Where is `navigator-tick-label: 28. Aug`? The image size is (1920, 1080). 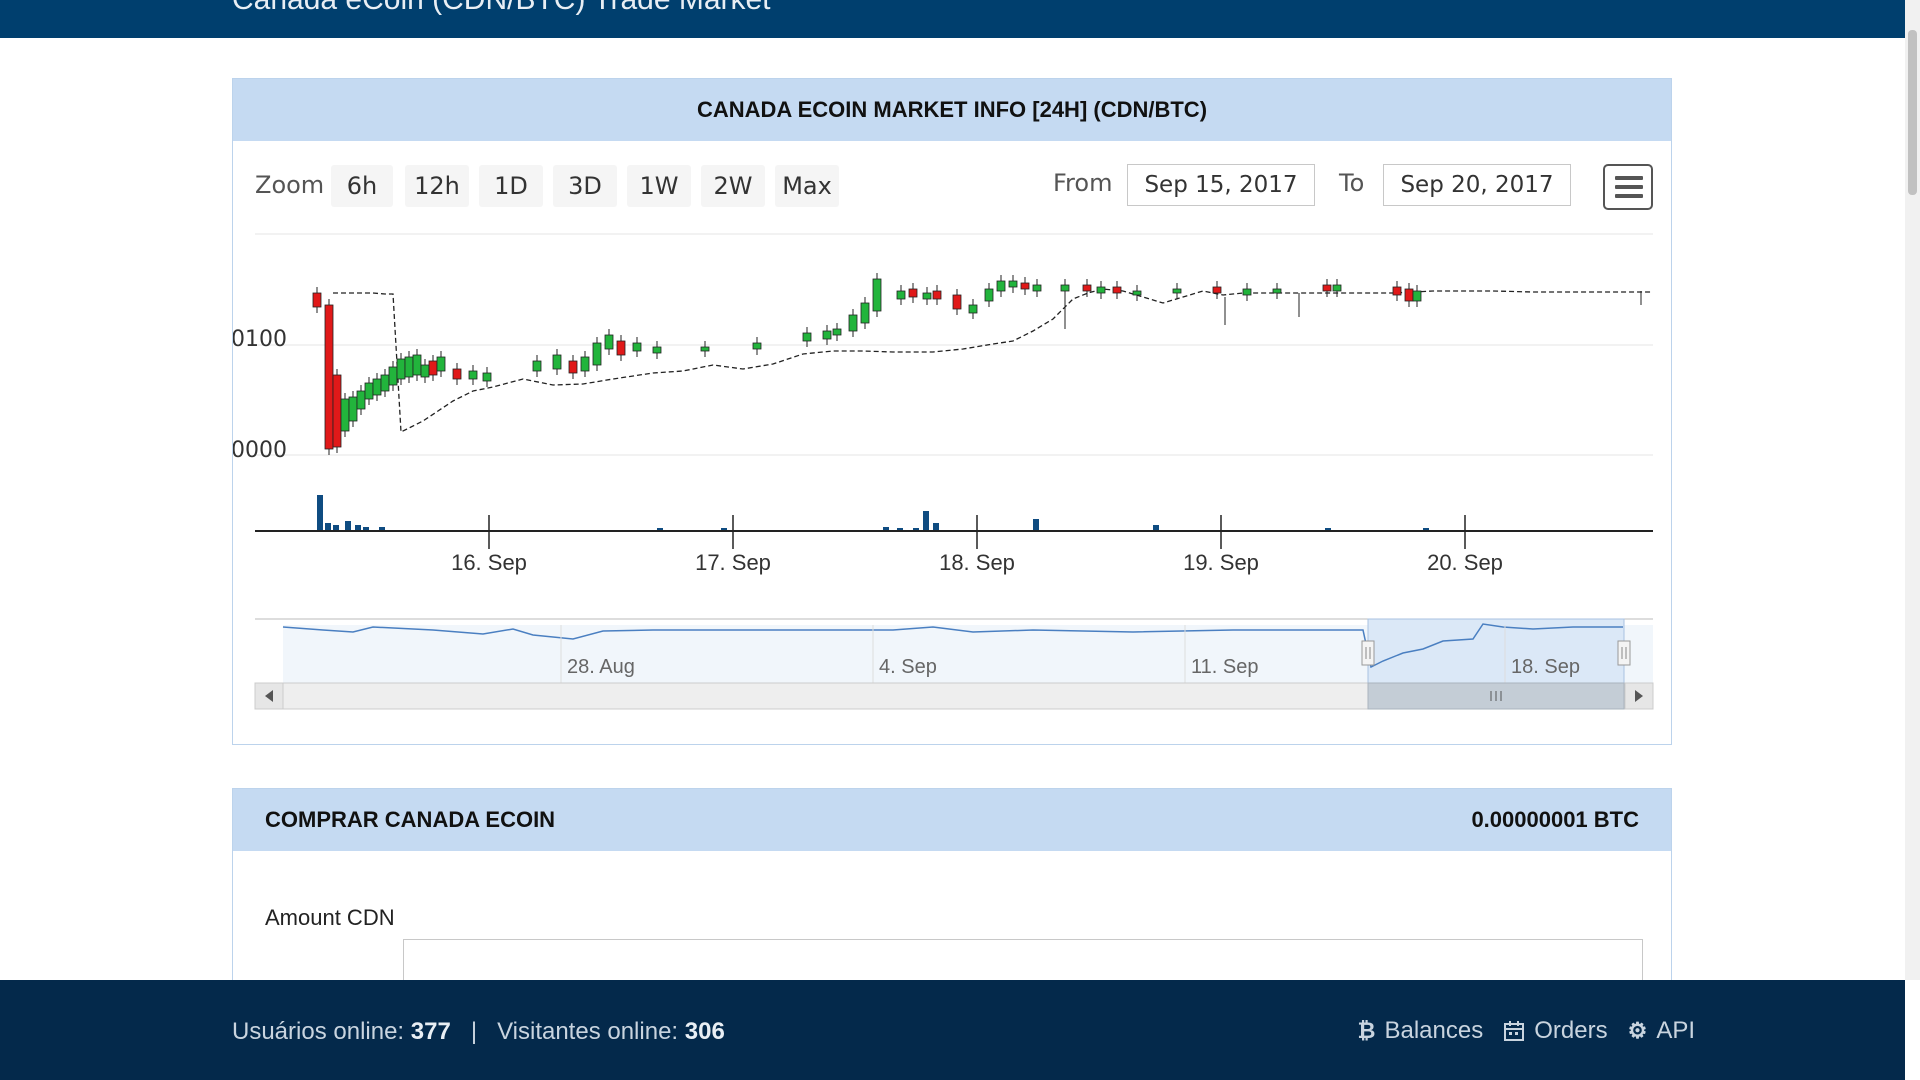 navigator-tick-label: 28. Aug is located at coordinates (601, 667).